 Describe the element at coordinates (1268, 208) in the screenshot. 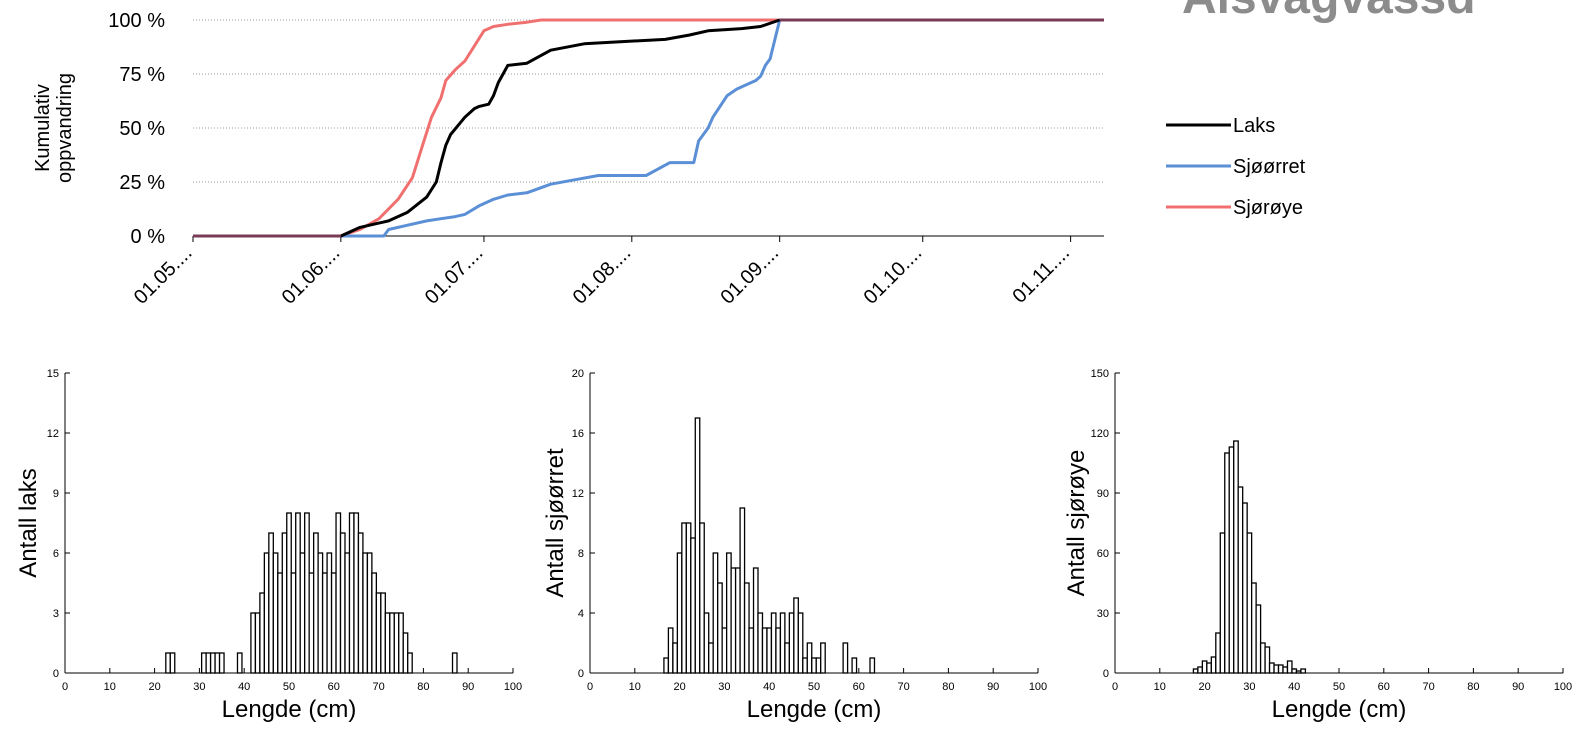

I see `legend-label: Sjørøye` at that location.